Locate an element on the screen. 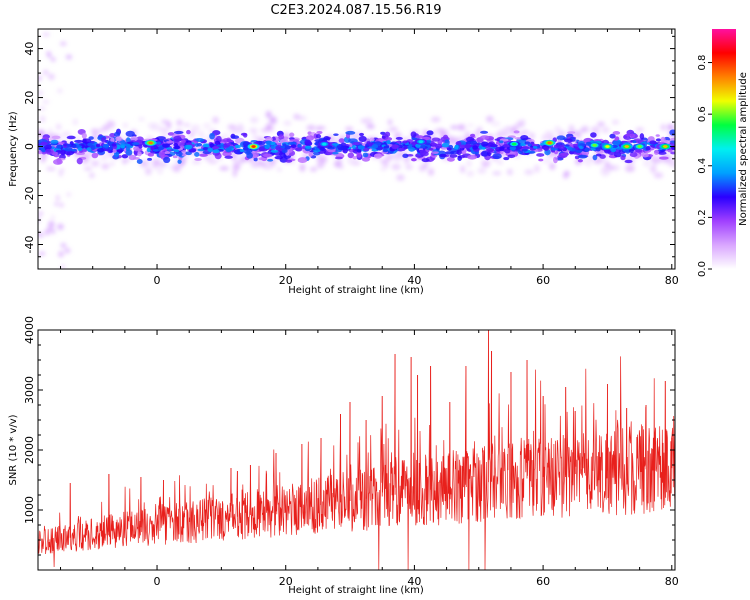 Image resolution: width=750 pixels, height=600 pixels. colorbar-tick-label: 0.2 is located at coordinates (702, 217).